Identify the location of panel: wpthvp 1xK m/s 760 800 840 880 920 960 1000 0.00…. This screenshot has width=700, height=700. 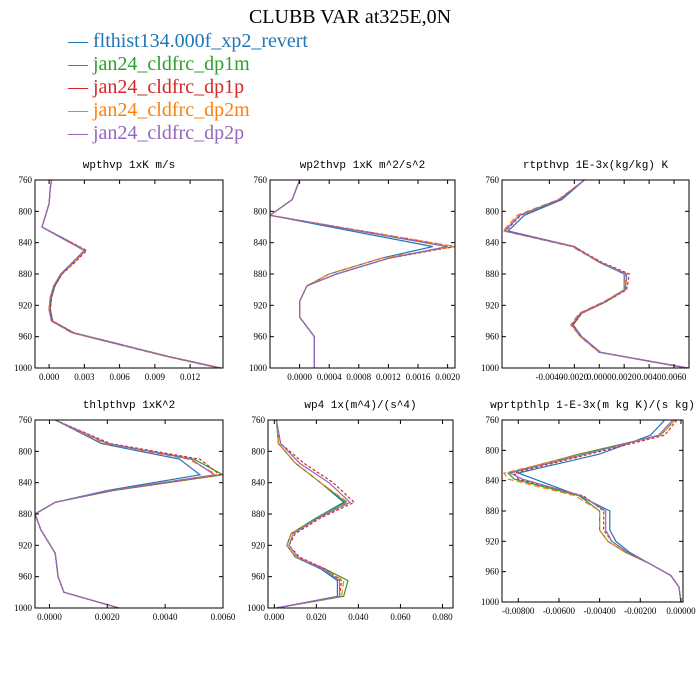
(119, 271).